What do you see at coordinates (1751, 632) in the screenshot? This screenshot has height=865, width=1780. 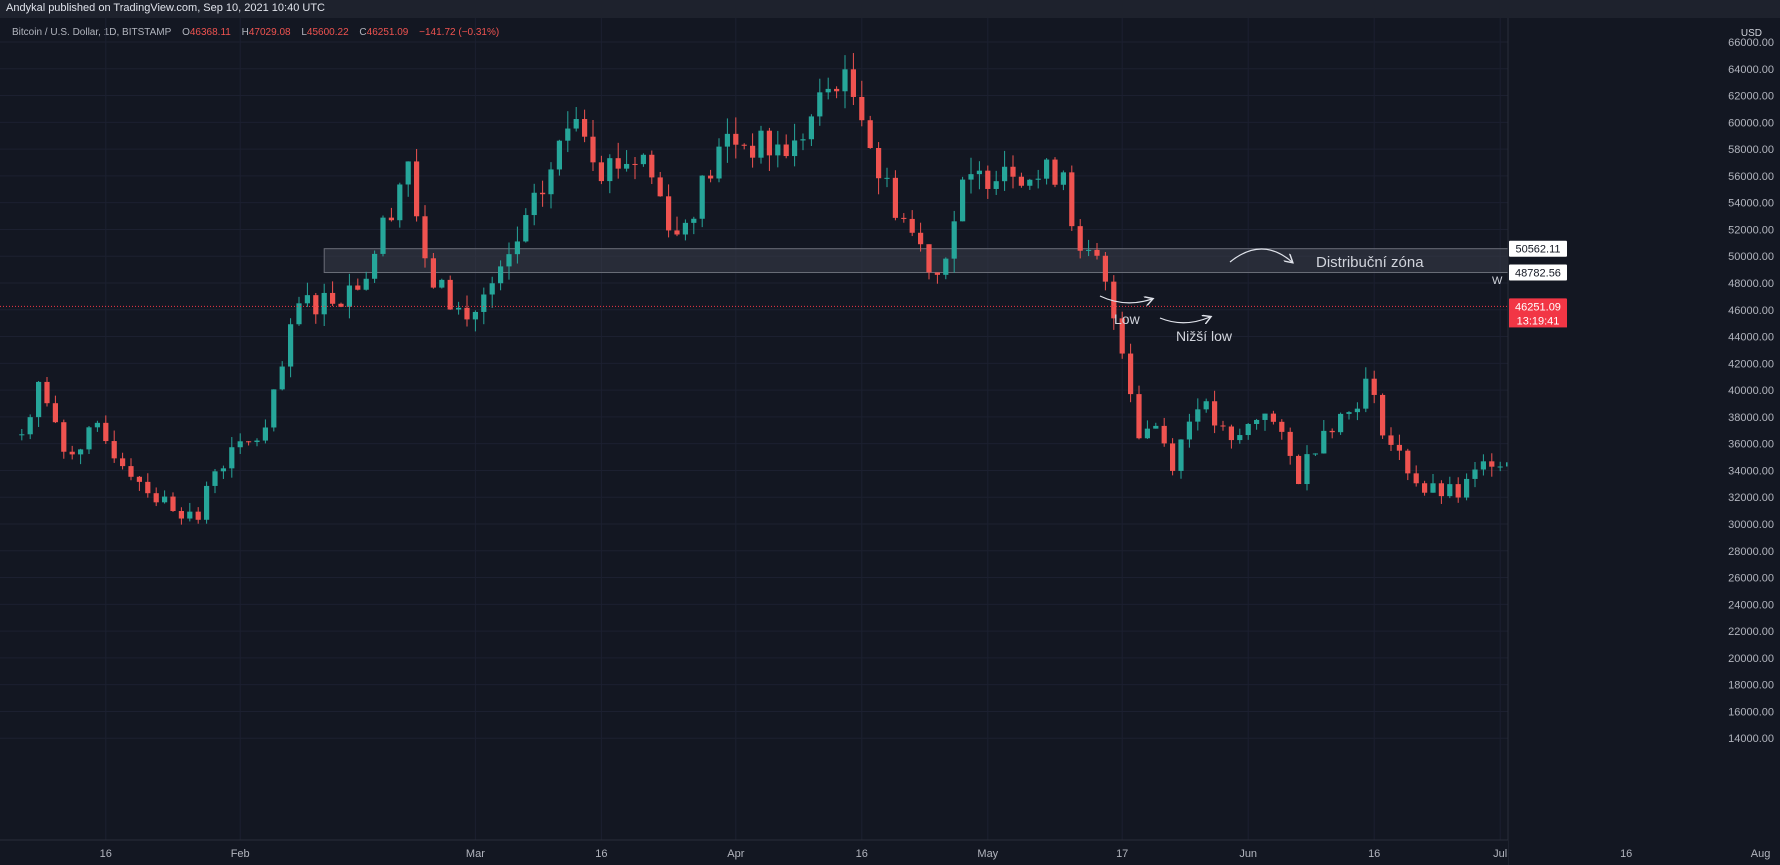 I see `y-tick-label: 22000.00` at bounding box center [1751, 632].